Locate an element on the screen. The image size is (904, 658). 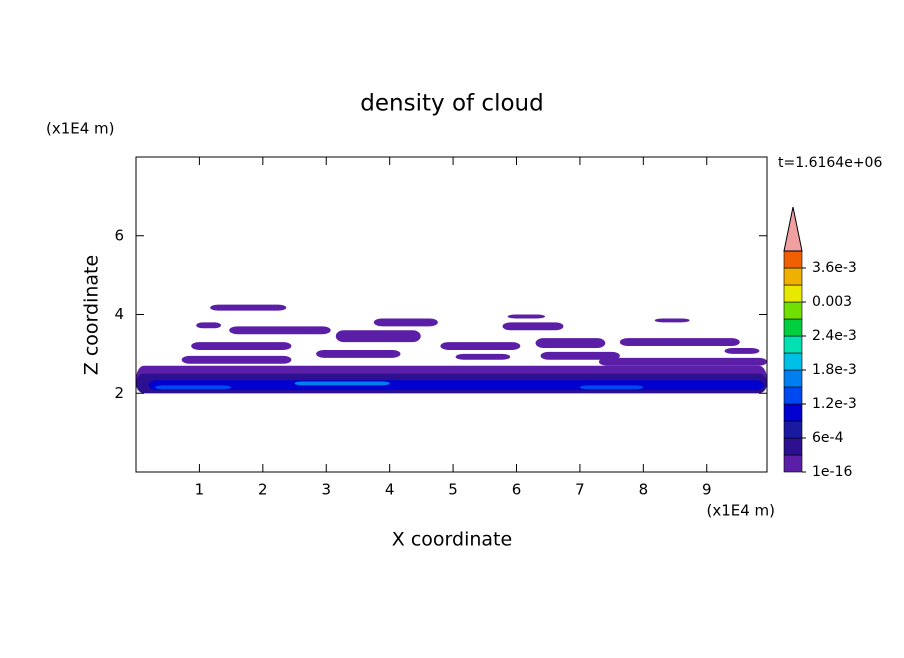
x-tick-label: 8 is located at coordinates (644, 490).